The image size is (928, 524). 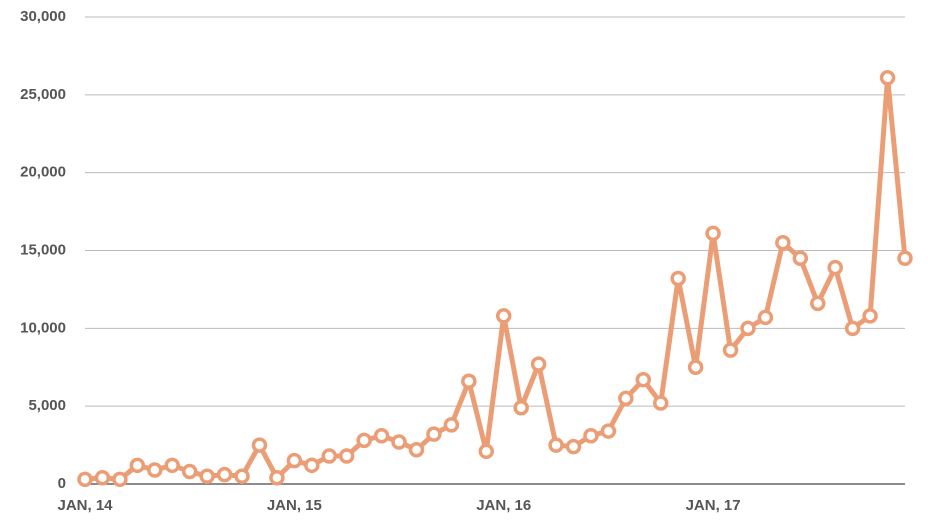 I want to click on y-tick-label: 10,000, so click(x=43, y=327).